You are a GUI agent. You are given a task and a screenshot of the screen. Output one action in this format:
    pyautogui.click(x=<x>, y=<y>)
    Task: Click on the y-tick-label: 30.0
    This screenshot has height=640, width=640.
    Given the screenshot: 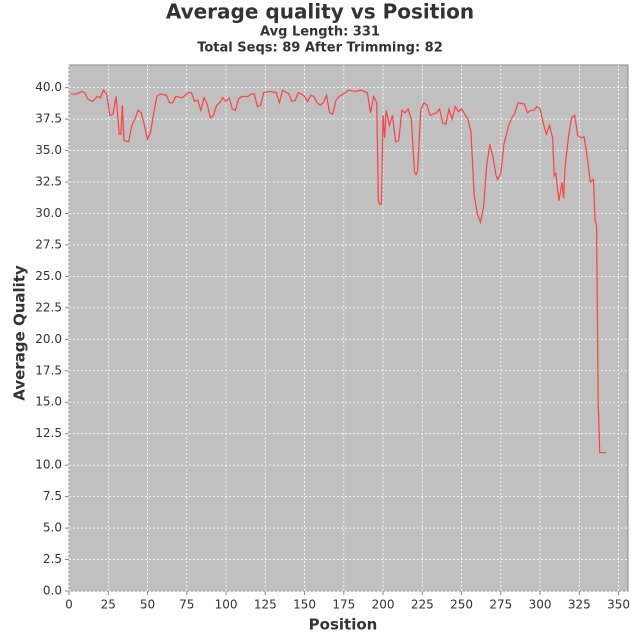 What is the action you would take?
    pyautogui.click(x=48, y=213)
    